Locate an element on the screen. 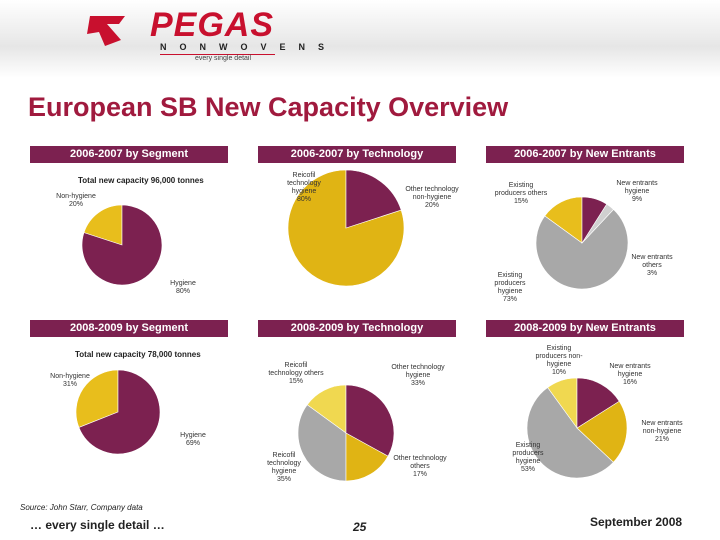 The height and width of the screenshot is (540, 720). slice-label: New entrants non-hygiene 21% is located at coordinates (662, 432).